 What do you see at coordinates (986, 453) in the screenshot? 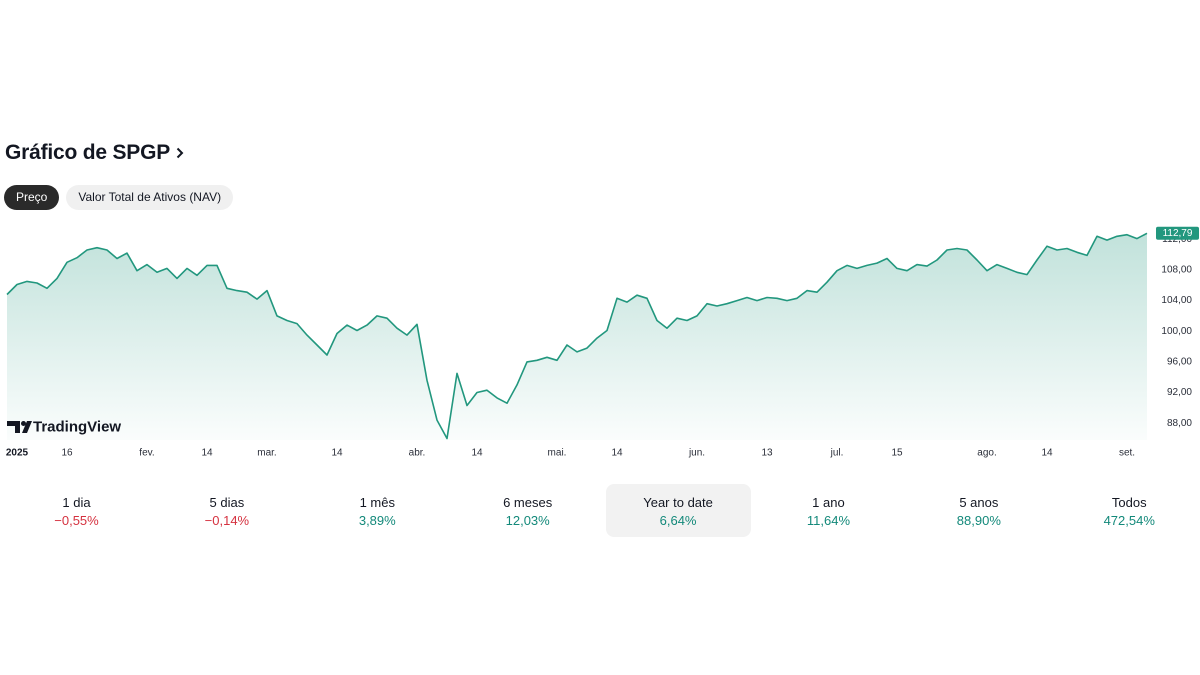
I see `x-tick-label: ago.` at bounding box center [986, 453].